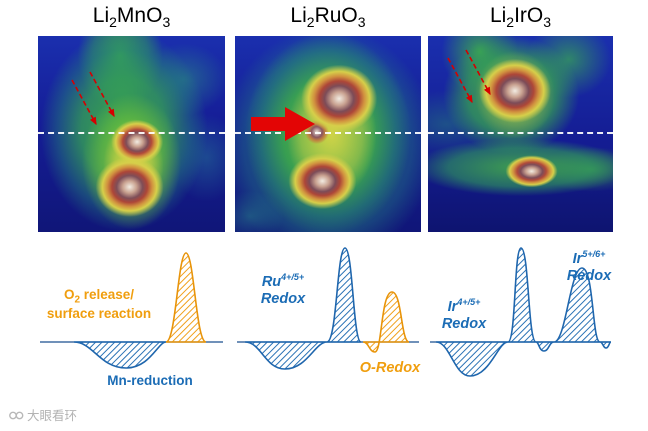  I want to click on label-ru-redox: Ru4+/5+ Redox, so click(283, 289).